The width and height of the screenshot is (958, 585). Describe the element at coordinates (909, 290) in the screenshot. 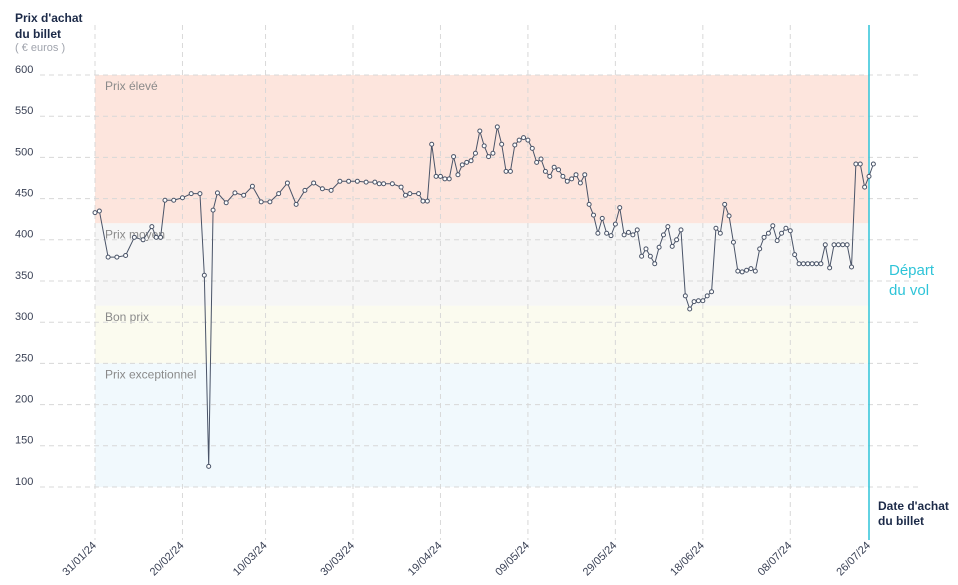

I see `departure-label: du vol` at that location.